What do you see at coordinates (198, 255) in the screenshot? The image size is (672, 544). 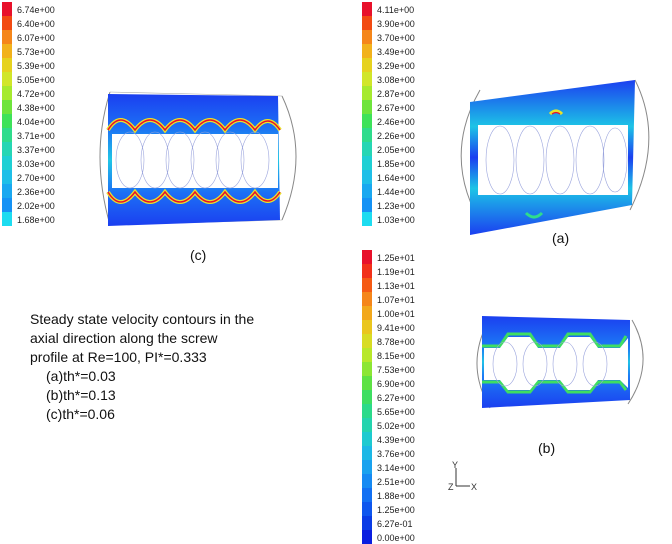 I see `panel-label-c: (c)` at bounding box center [198, 255].